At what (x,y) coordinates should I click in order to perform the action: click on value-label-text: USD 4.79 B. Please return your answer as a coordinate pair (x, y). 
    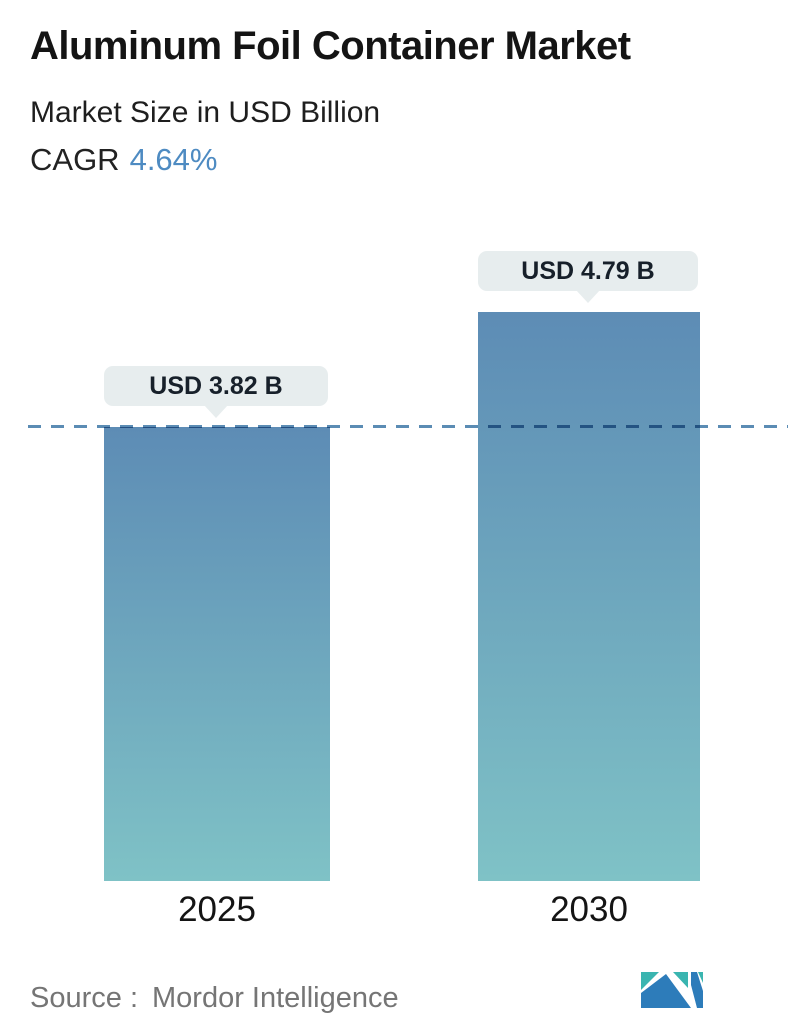
    Looking at the image, I should click on (588, 270).